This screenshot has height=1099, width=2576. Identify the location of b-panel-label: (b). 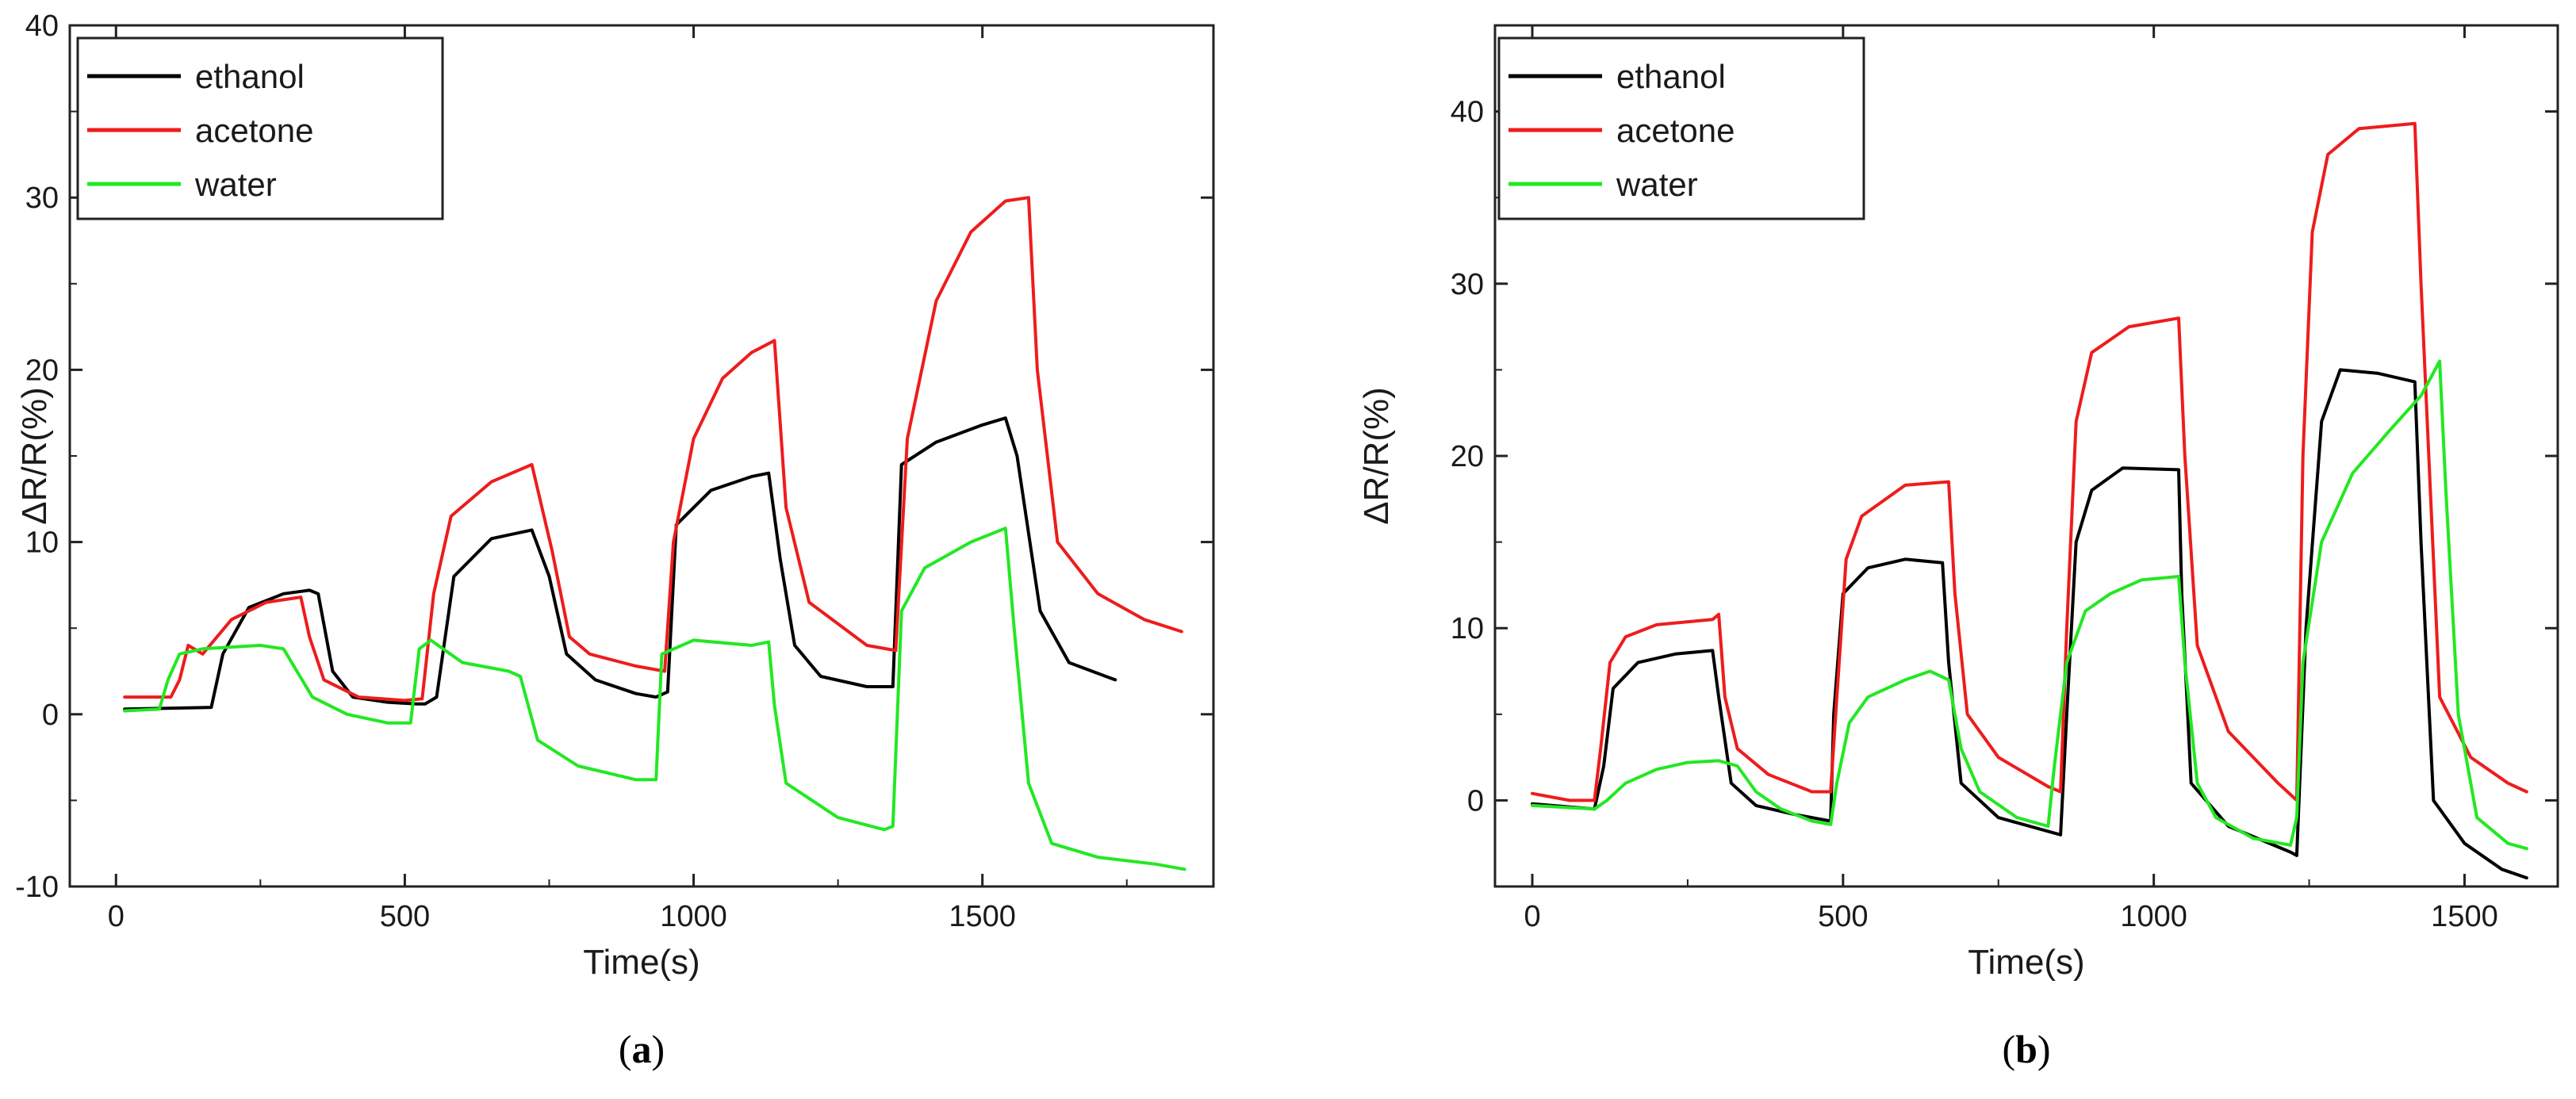
(2026, 1049).